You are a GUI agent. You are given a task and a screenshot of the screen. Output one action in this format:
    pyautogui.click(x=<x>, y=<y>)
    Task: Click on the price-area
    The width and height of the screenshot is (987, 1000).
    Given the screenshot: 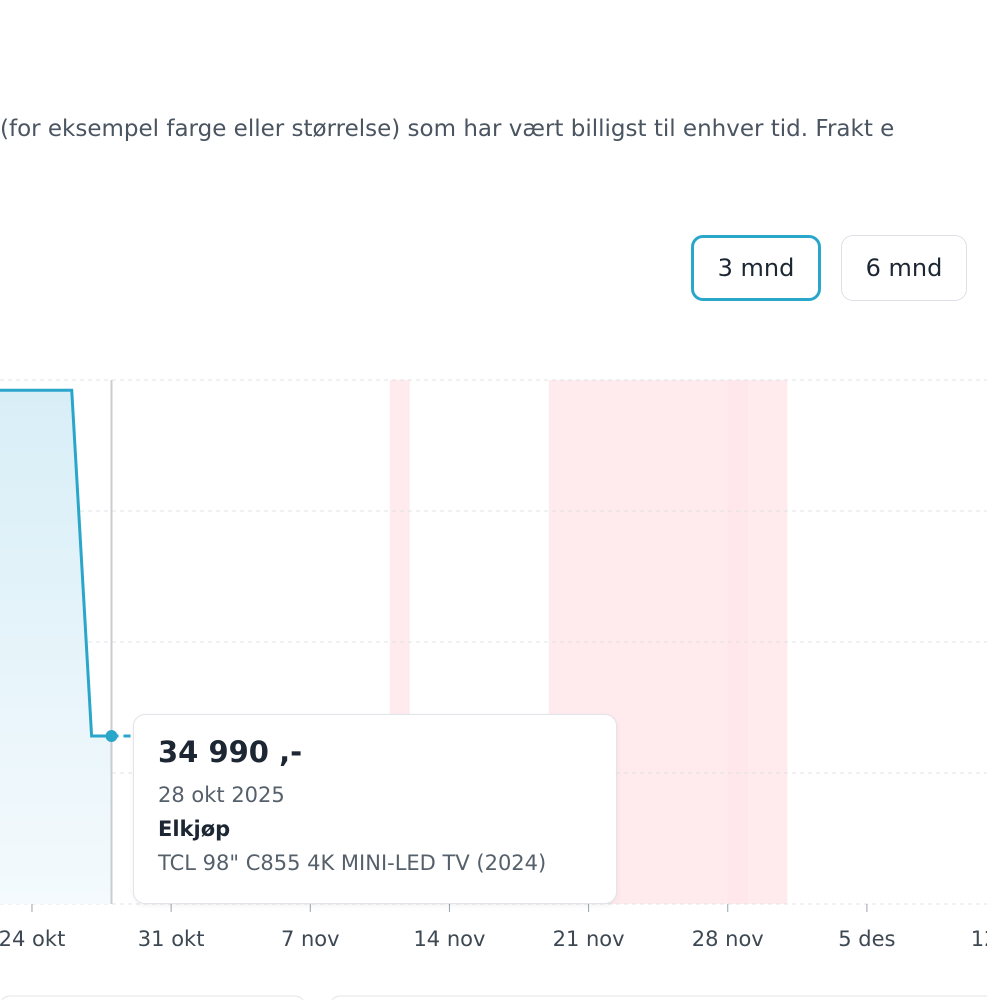 What is the action you would take?
    pyautogui.click(x=56, y=647)
    